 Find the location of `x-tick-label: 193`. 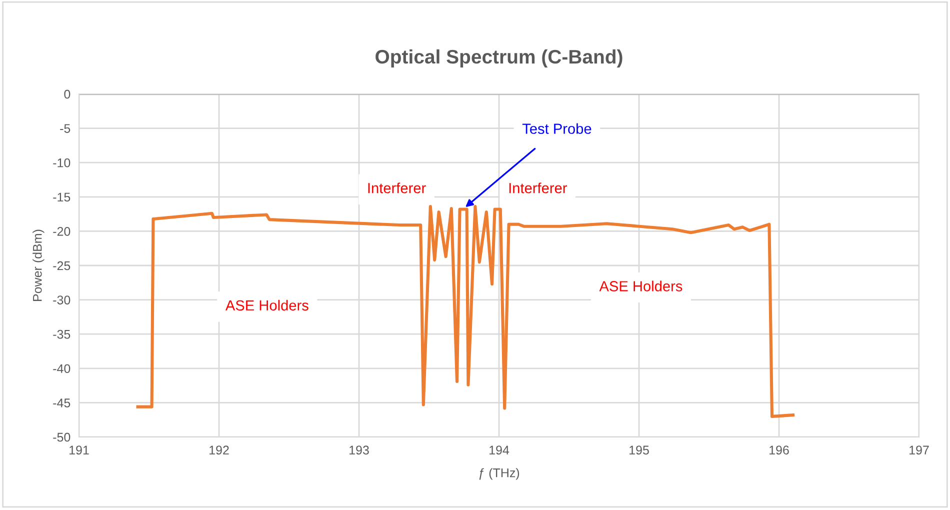

x-tick-label: 193 is located at coordinates (359, 450).